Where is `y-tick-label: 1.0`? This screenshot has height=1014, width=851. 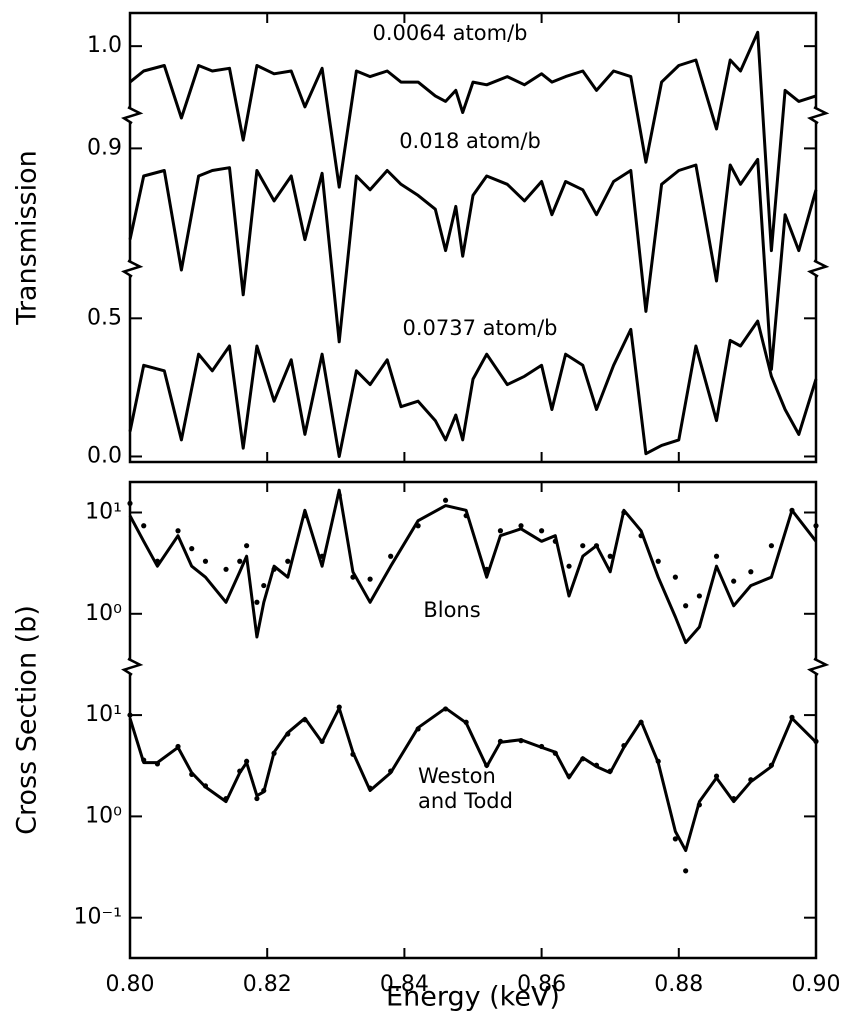 y-tick-label: 1.0 is located at coordinates (104, 45).